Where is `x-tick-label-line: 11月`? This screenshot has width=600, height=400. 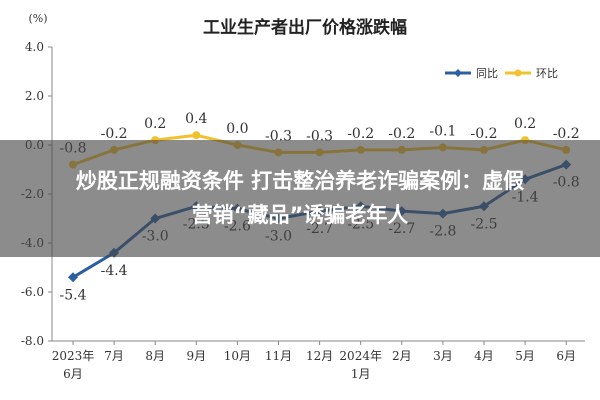 x-tick-label-line: 11月 is located at coordinates (278, 356).